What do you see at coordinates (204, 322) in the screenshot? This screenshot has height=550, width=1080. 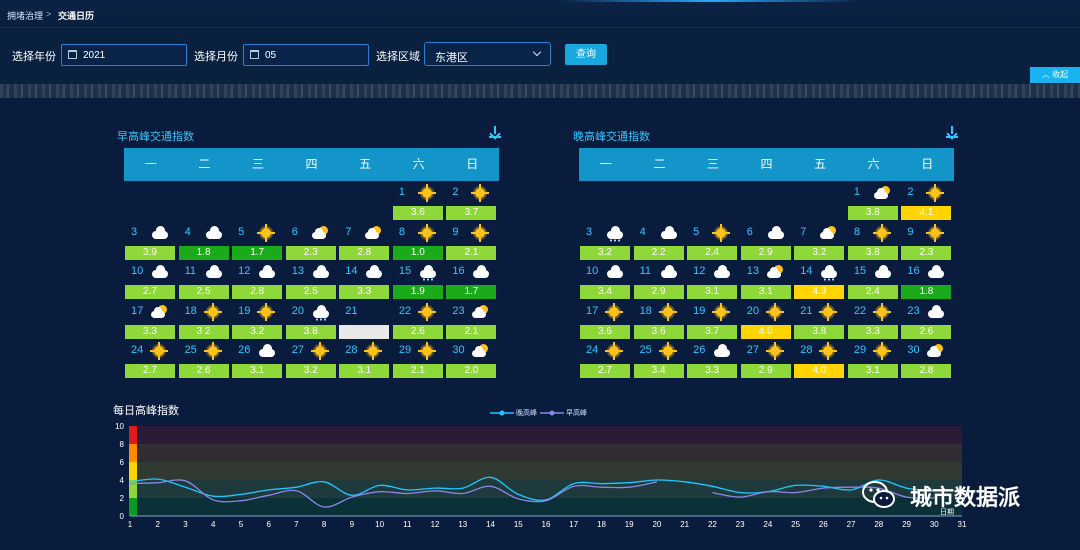 I see `day-cell: 18 3.2` at bounding box center [204, 322].